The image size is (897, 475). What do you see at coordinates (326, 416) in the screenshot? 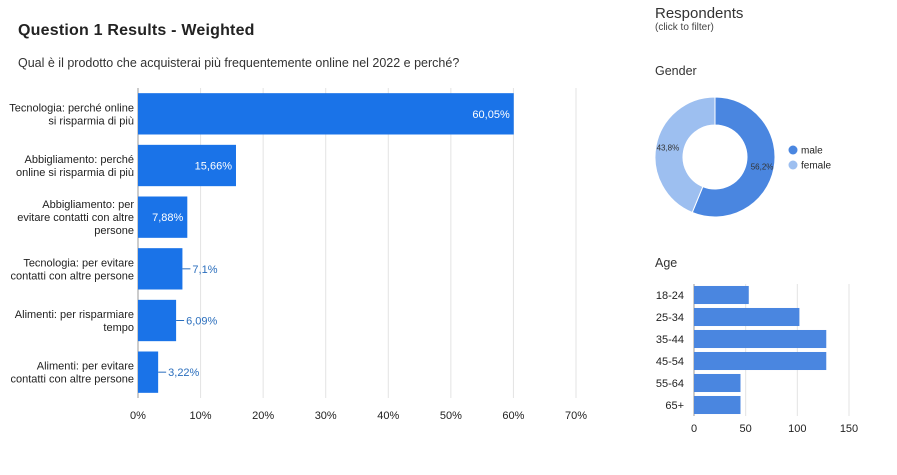
I see `x-tick-label: 30%` at bounding box center [326, 416].